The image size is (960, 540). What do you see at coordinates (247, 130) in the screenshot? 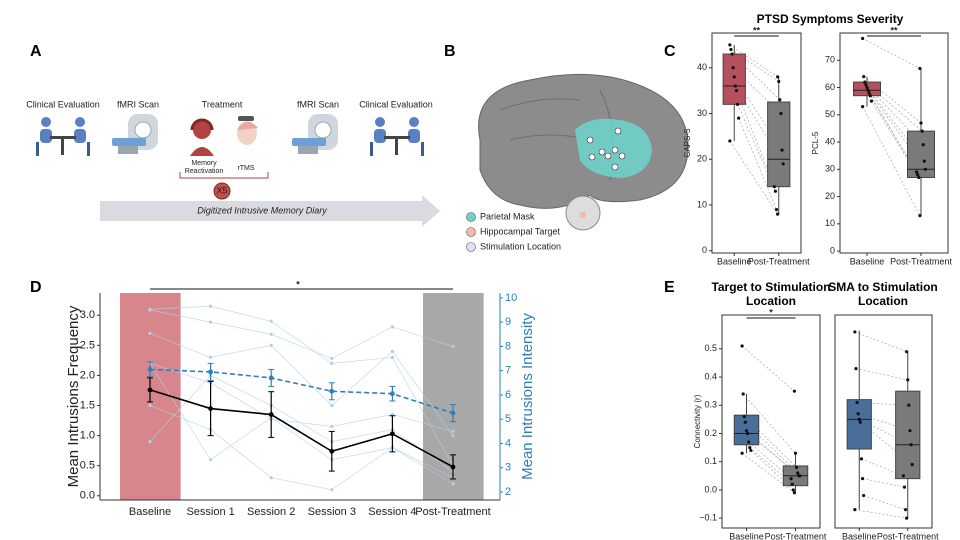
I see `rtms-icon` at bounding box center [247, 130].